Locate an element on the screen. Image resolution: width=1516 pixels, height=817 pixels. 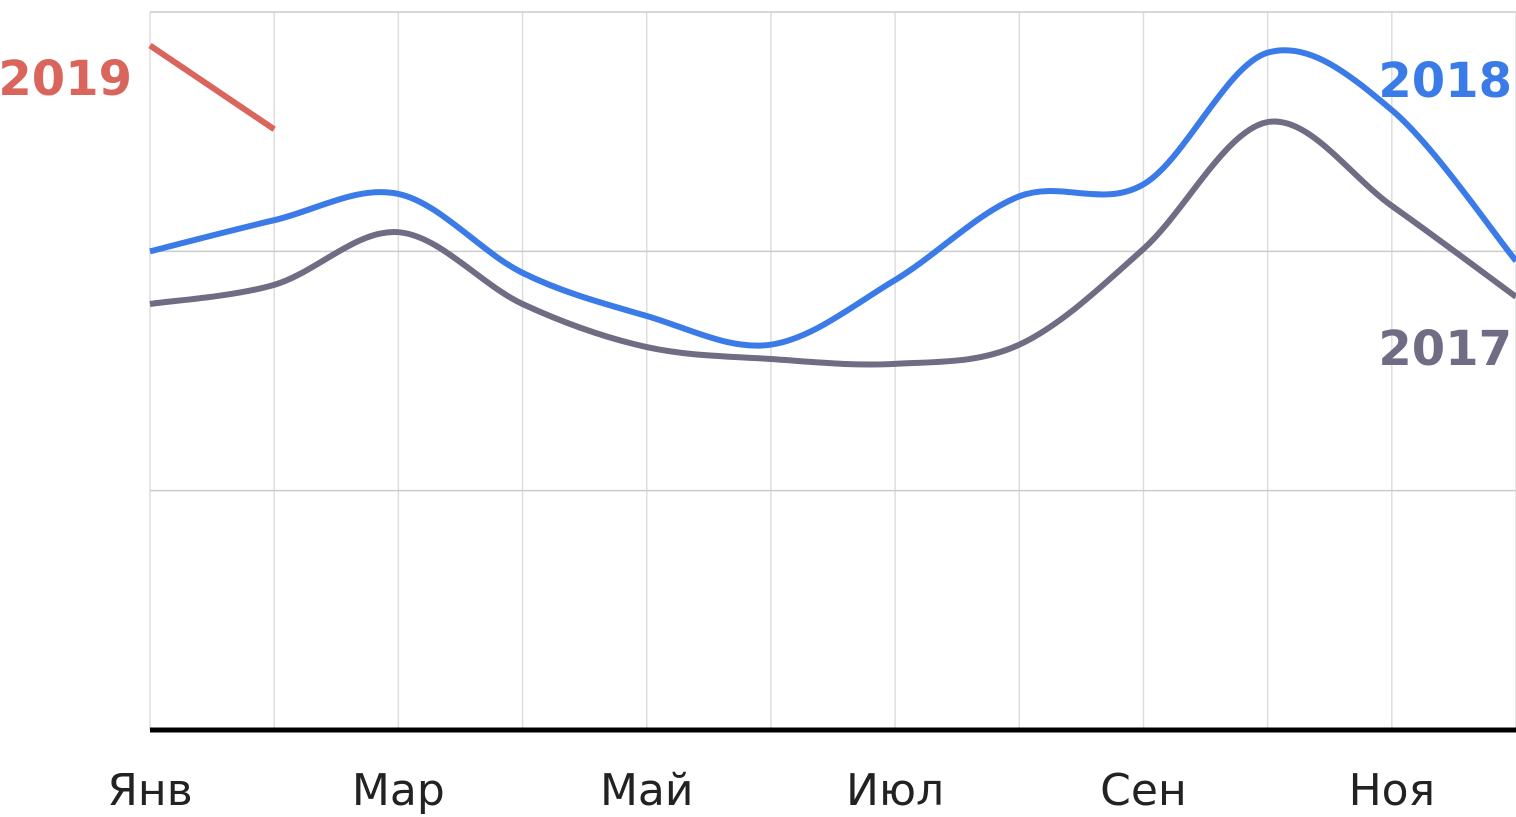
series-label: 2017 is located at coordinates (1445, 349).